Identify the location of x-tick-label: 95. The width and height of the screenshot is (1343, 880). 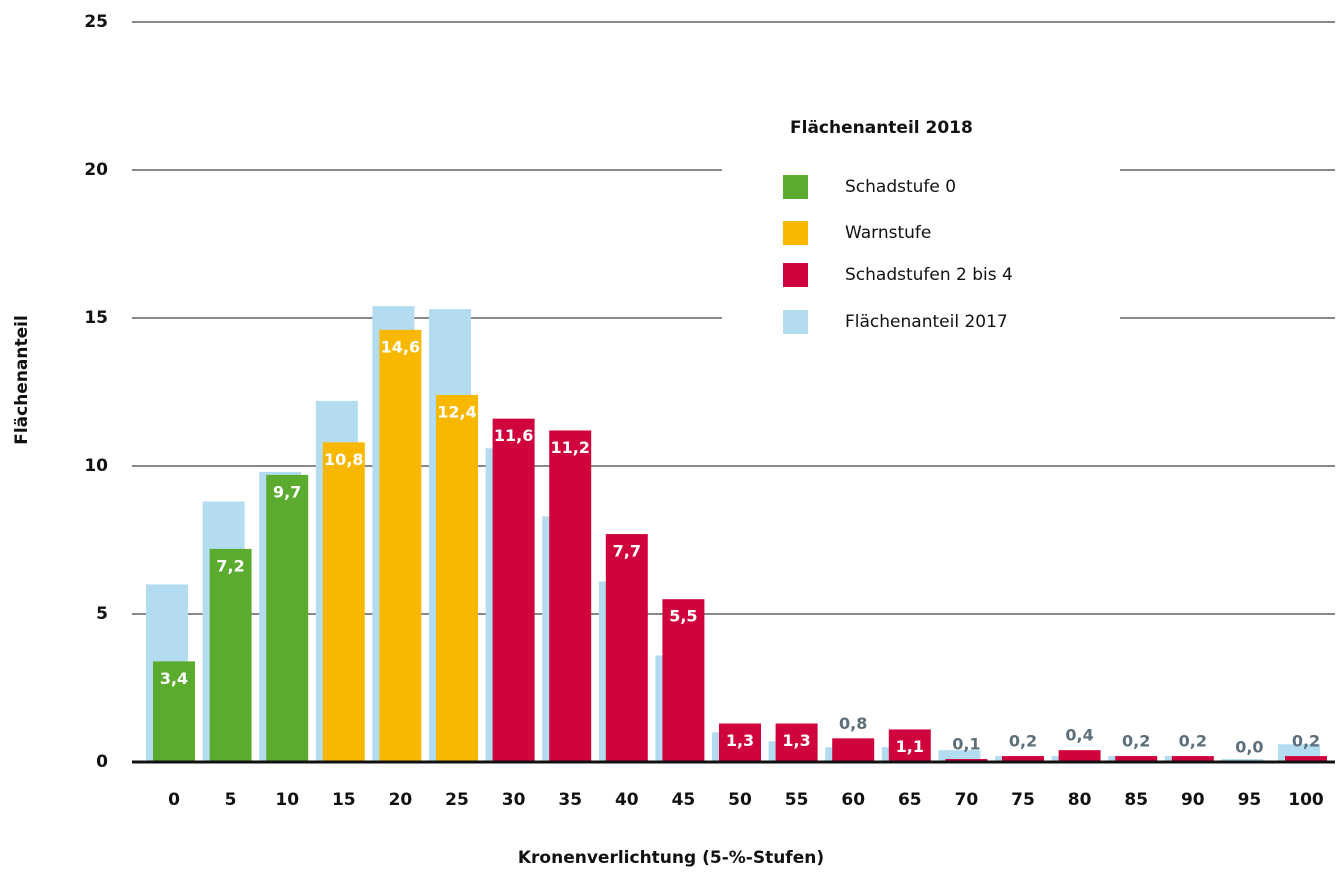
(1250, 800).